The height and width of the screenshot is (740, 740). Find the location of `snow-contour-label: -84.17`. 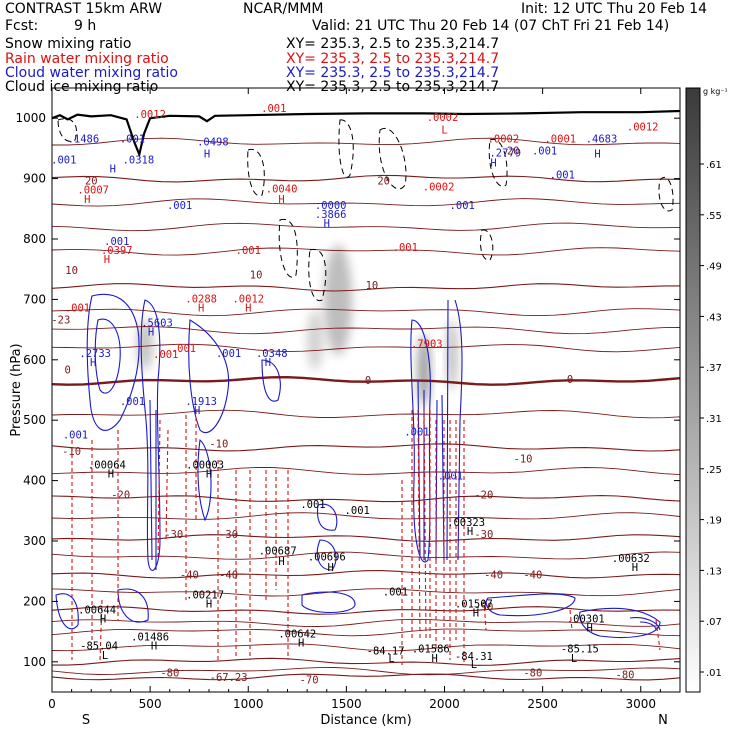

snow-contour-label: -84.17 is located at coordinates (386, 652).